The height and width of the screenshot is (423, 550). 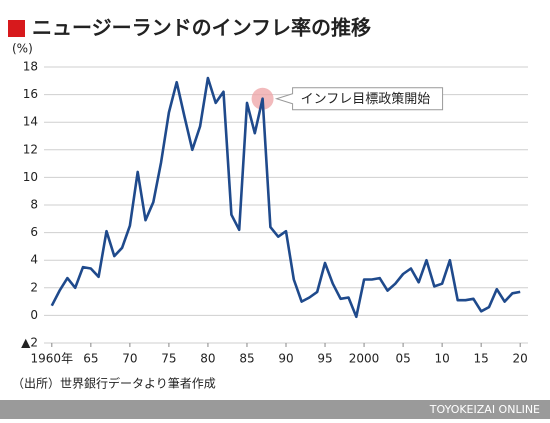 What do you see at coordinates (366, 99) in the screenshot?
I see `annotation-text: インフレ目標政策開始` at bounding box center [366, 99].